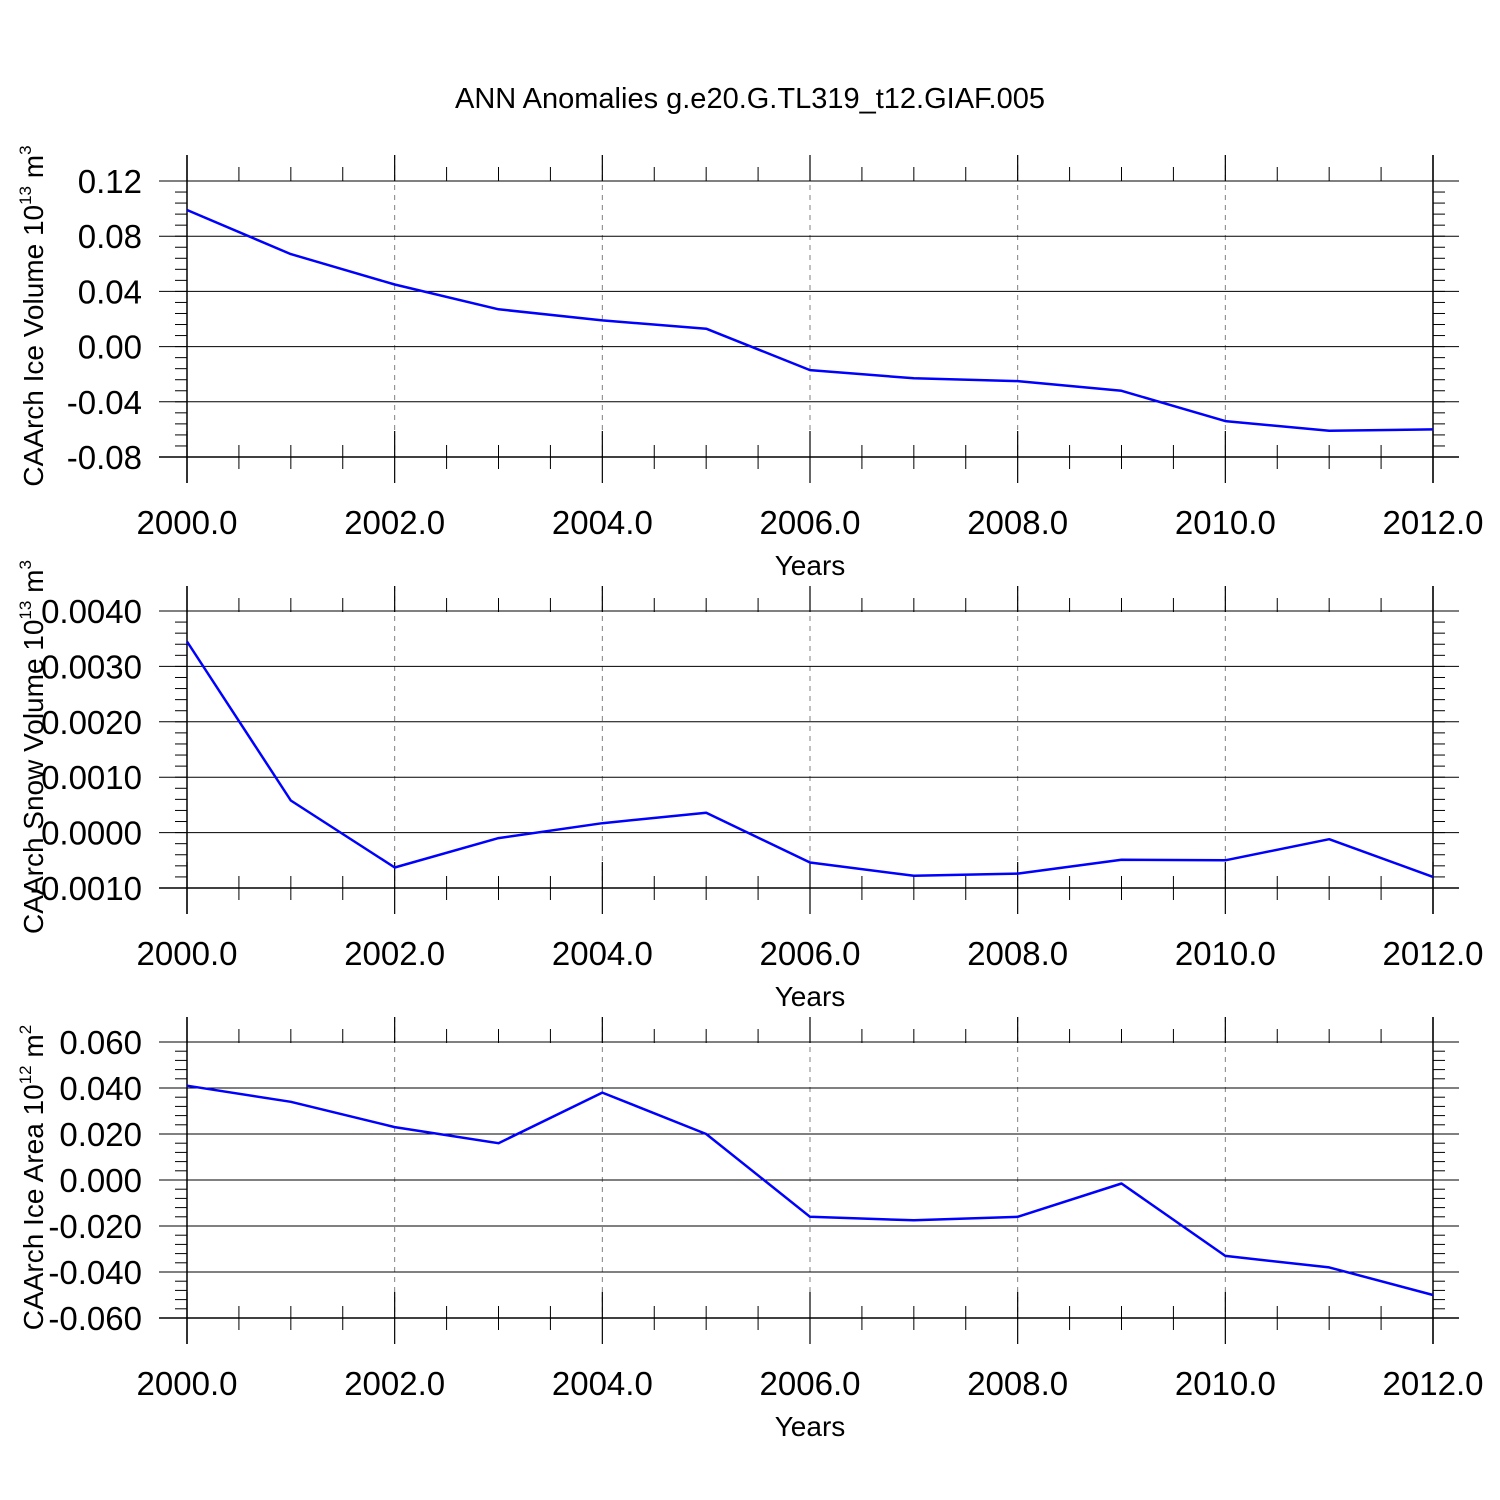 This screenshot has height=1500, width=1500. What do you see at coordinates (32, 315) in the screenshot?
I see `y-axis-label: CAArch Ice Volume 1013 m3` at bounding box center [32, 315].